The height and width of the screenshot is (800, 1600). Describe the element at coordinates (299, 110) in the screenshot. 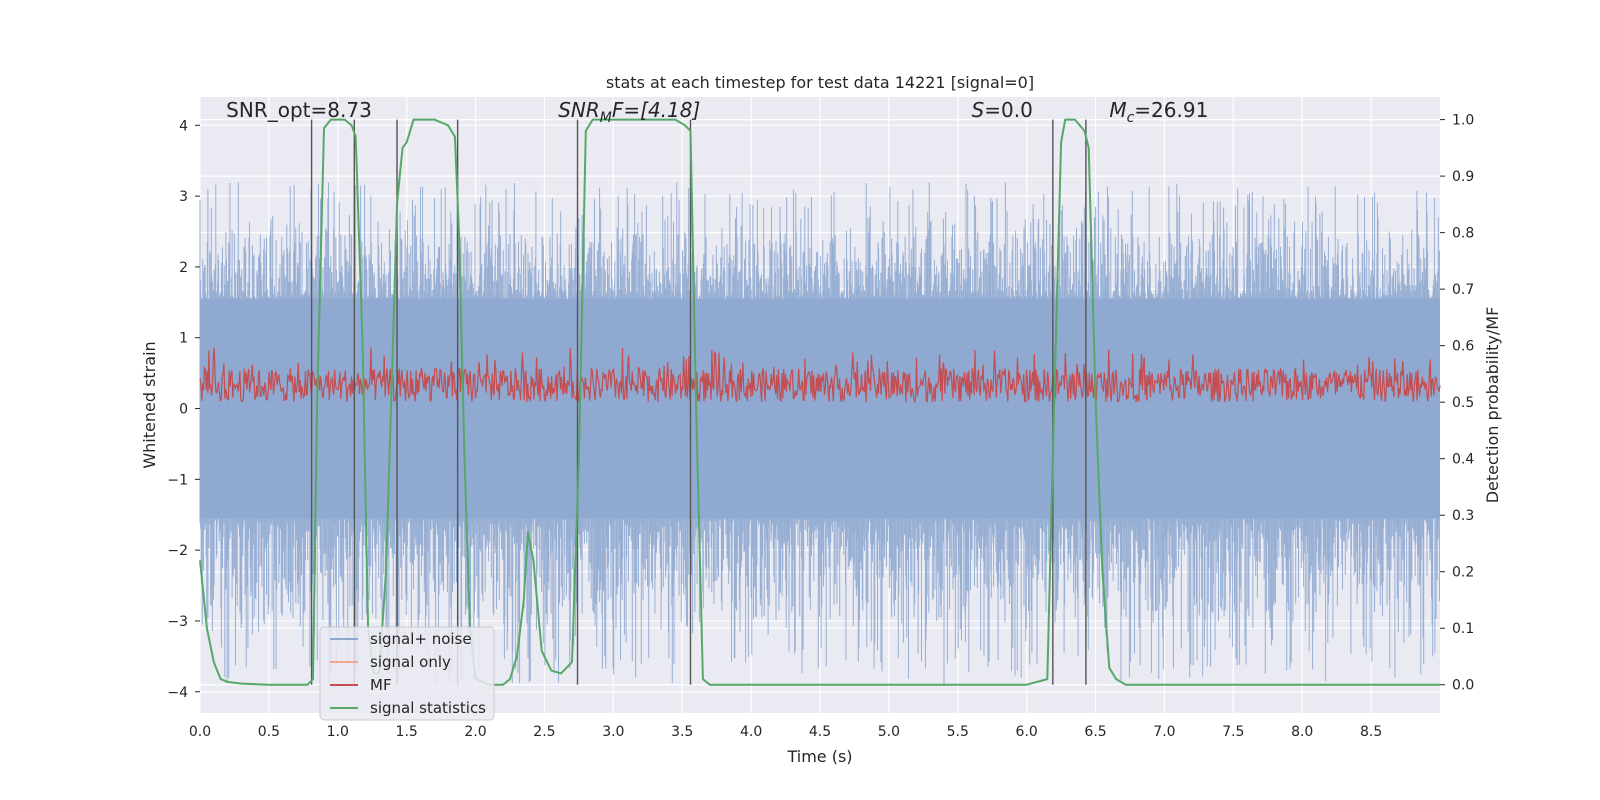

I see `annotation-plain: SNR_opt=8.73` at that location.